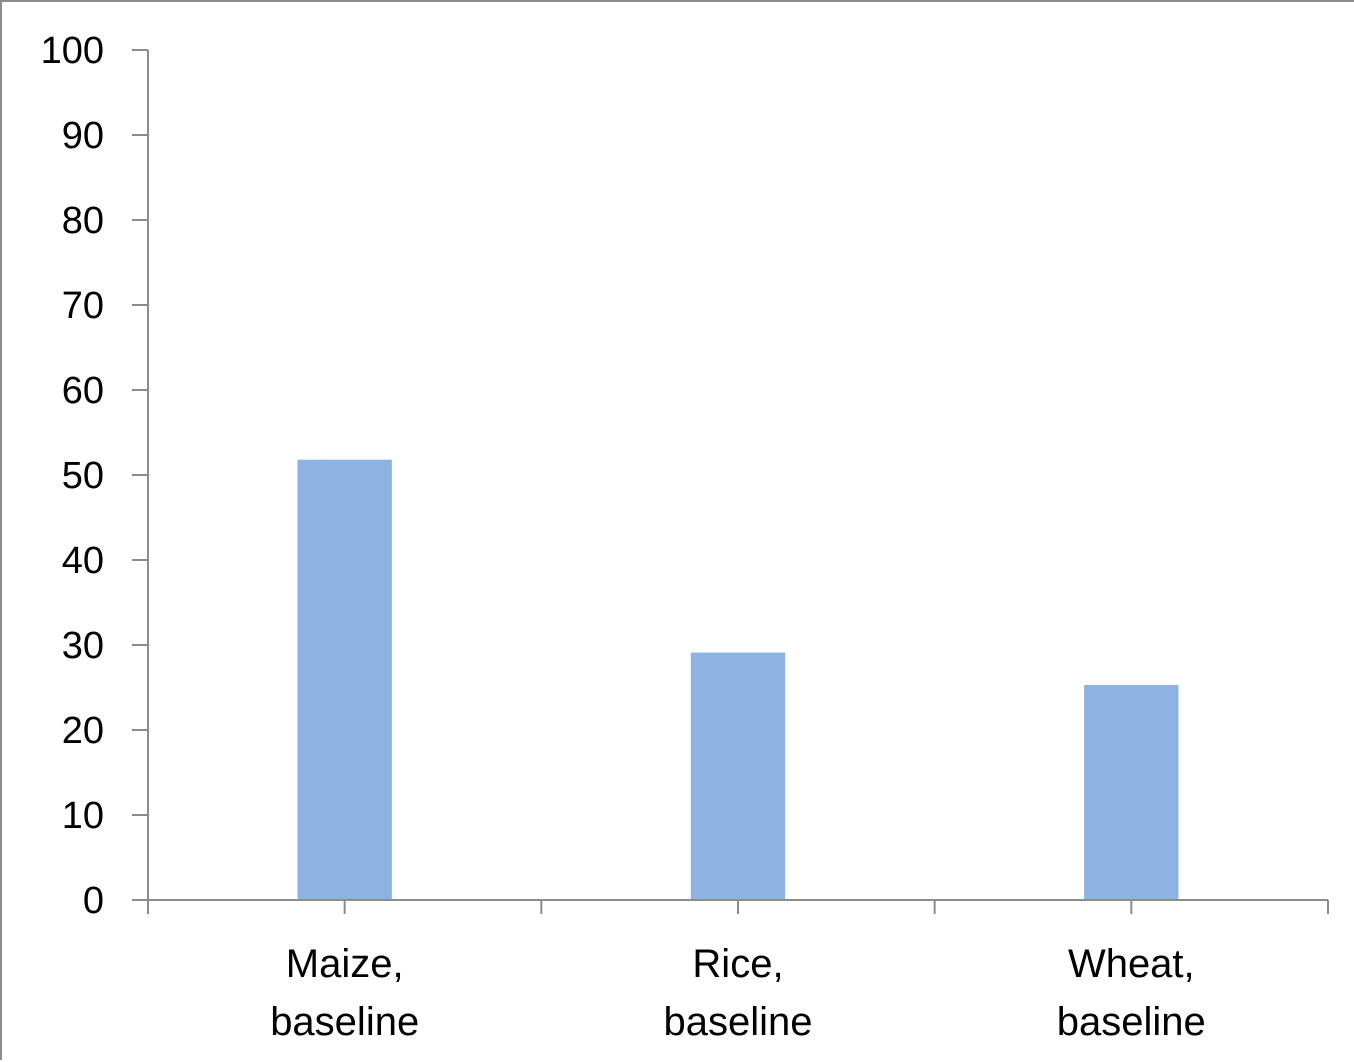 The width and height of the screenshot is (1354, 1062). Describe the element at coordinates (737, 964) in the screenshot. I see `category-label-1-line-0: Rice,` at that location.